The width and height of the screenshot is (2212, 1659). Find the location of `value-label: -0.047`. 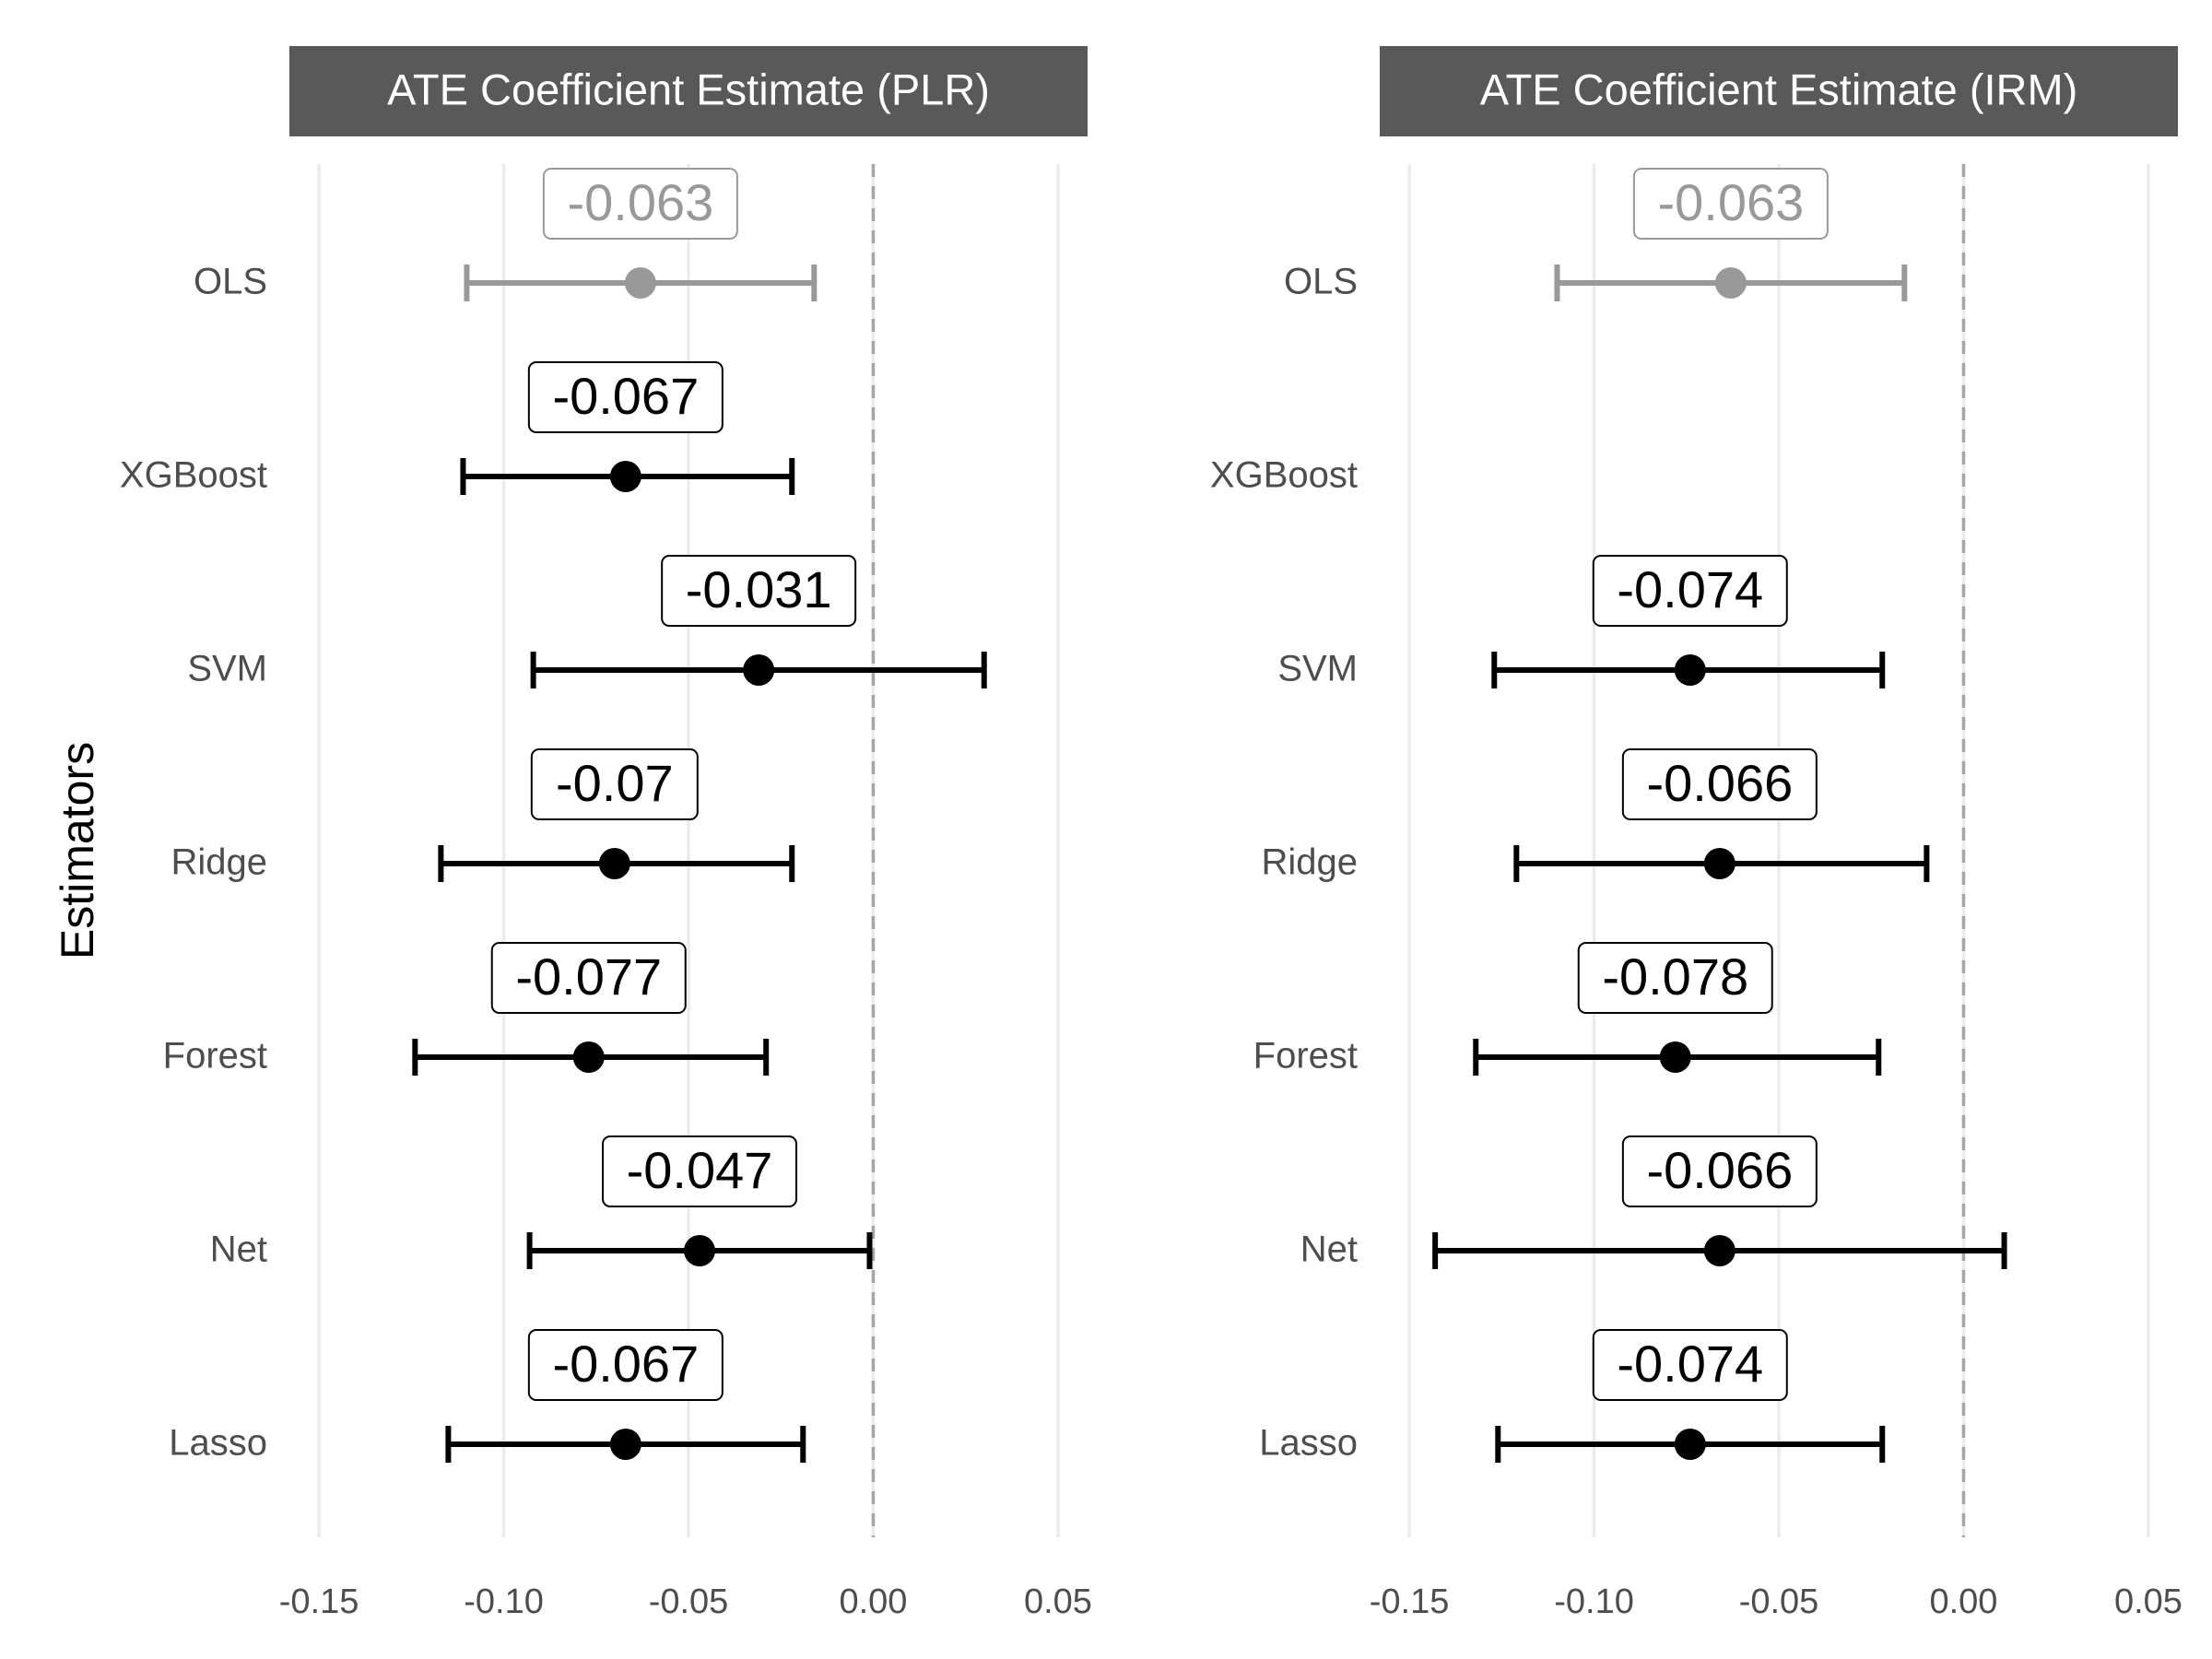

value-label: -0.047 is located at coordinates (700, 1170).